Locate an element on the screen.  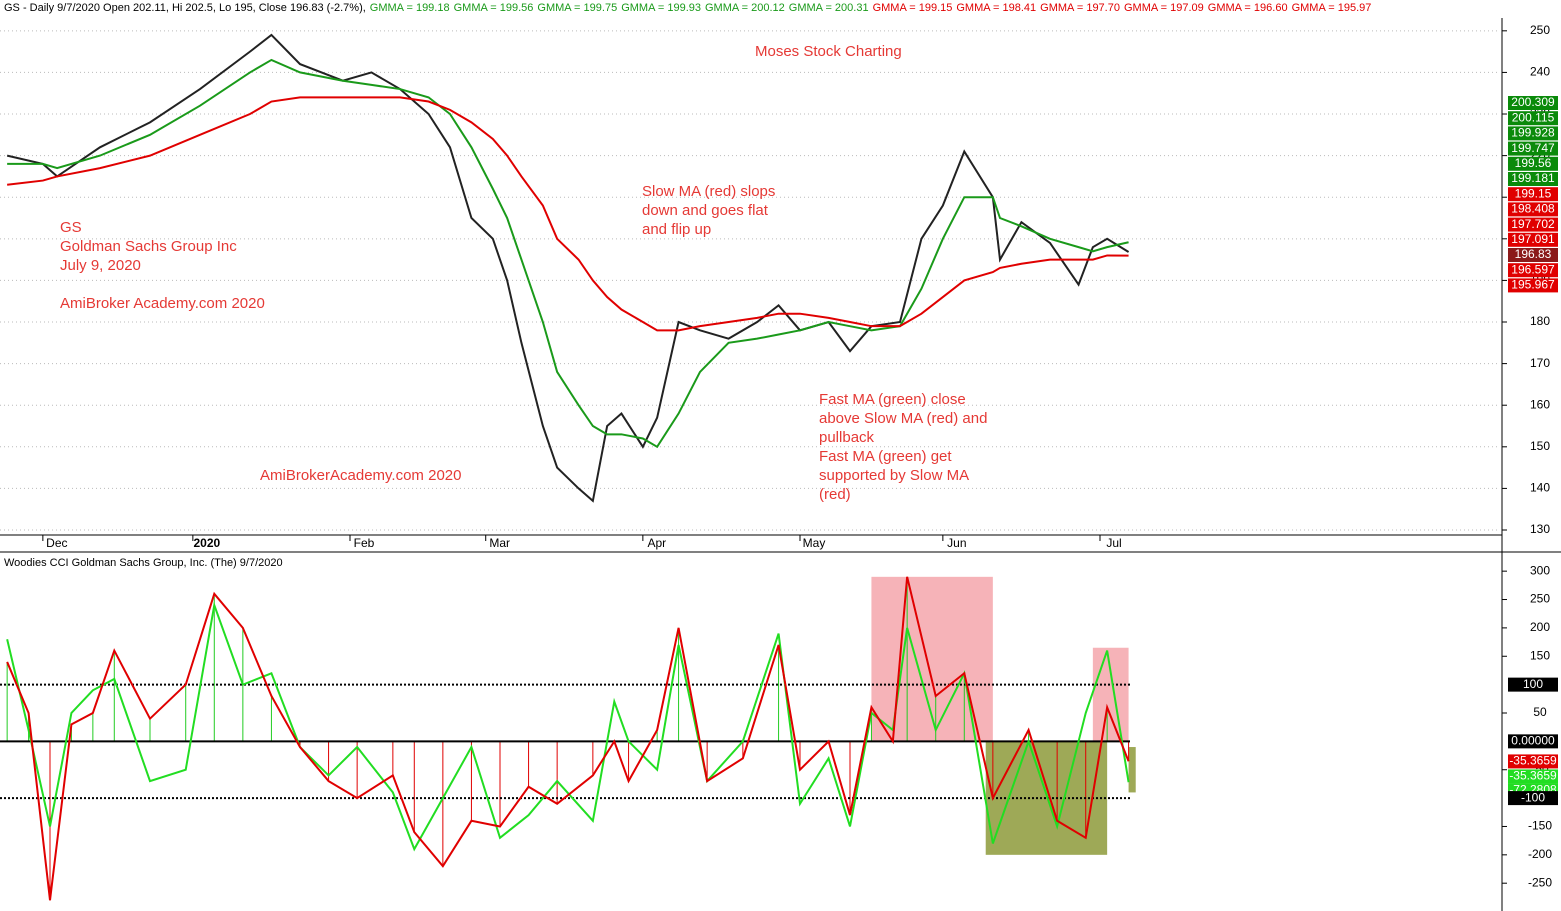
x-tick-label: 2020 is located at coordinates (207, 543).